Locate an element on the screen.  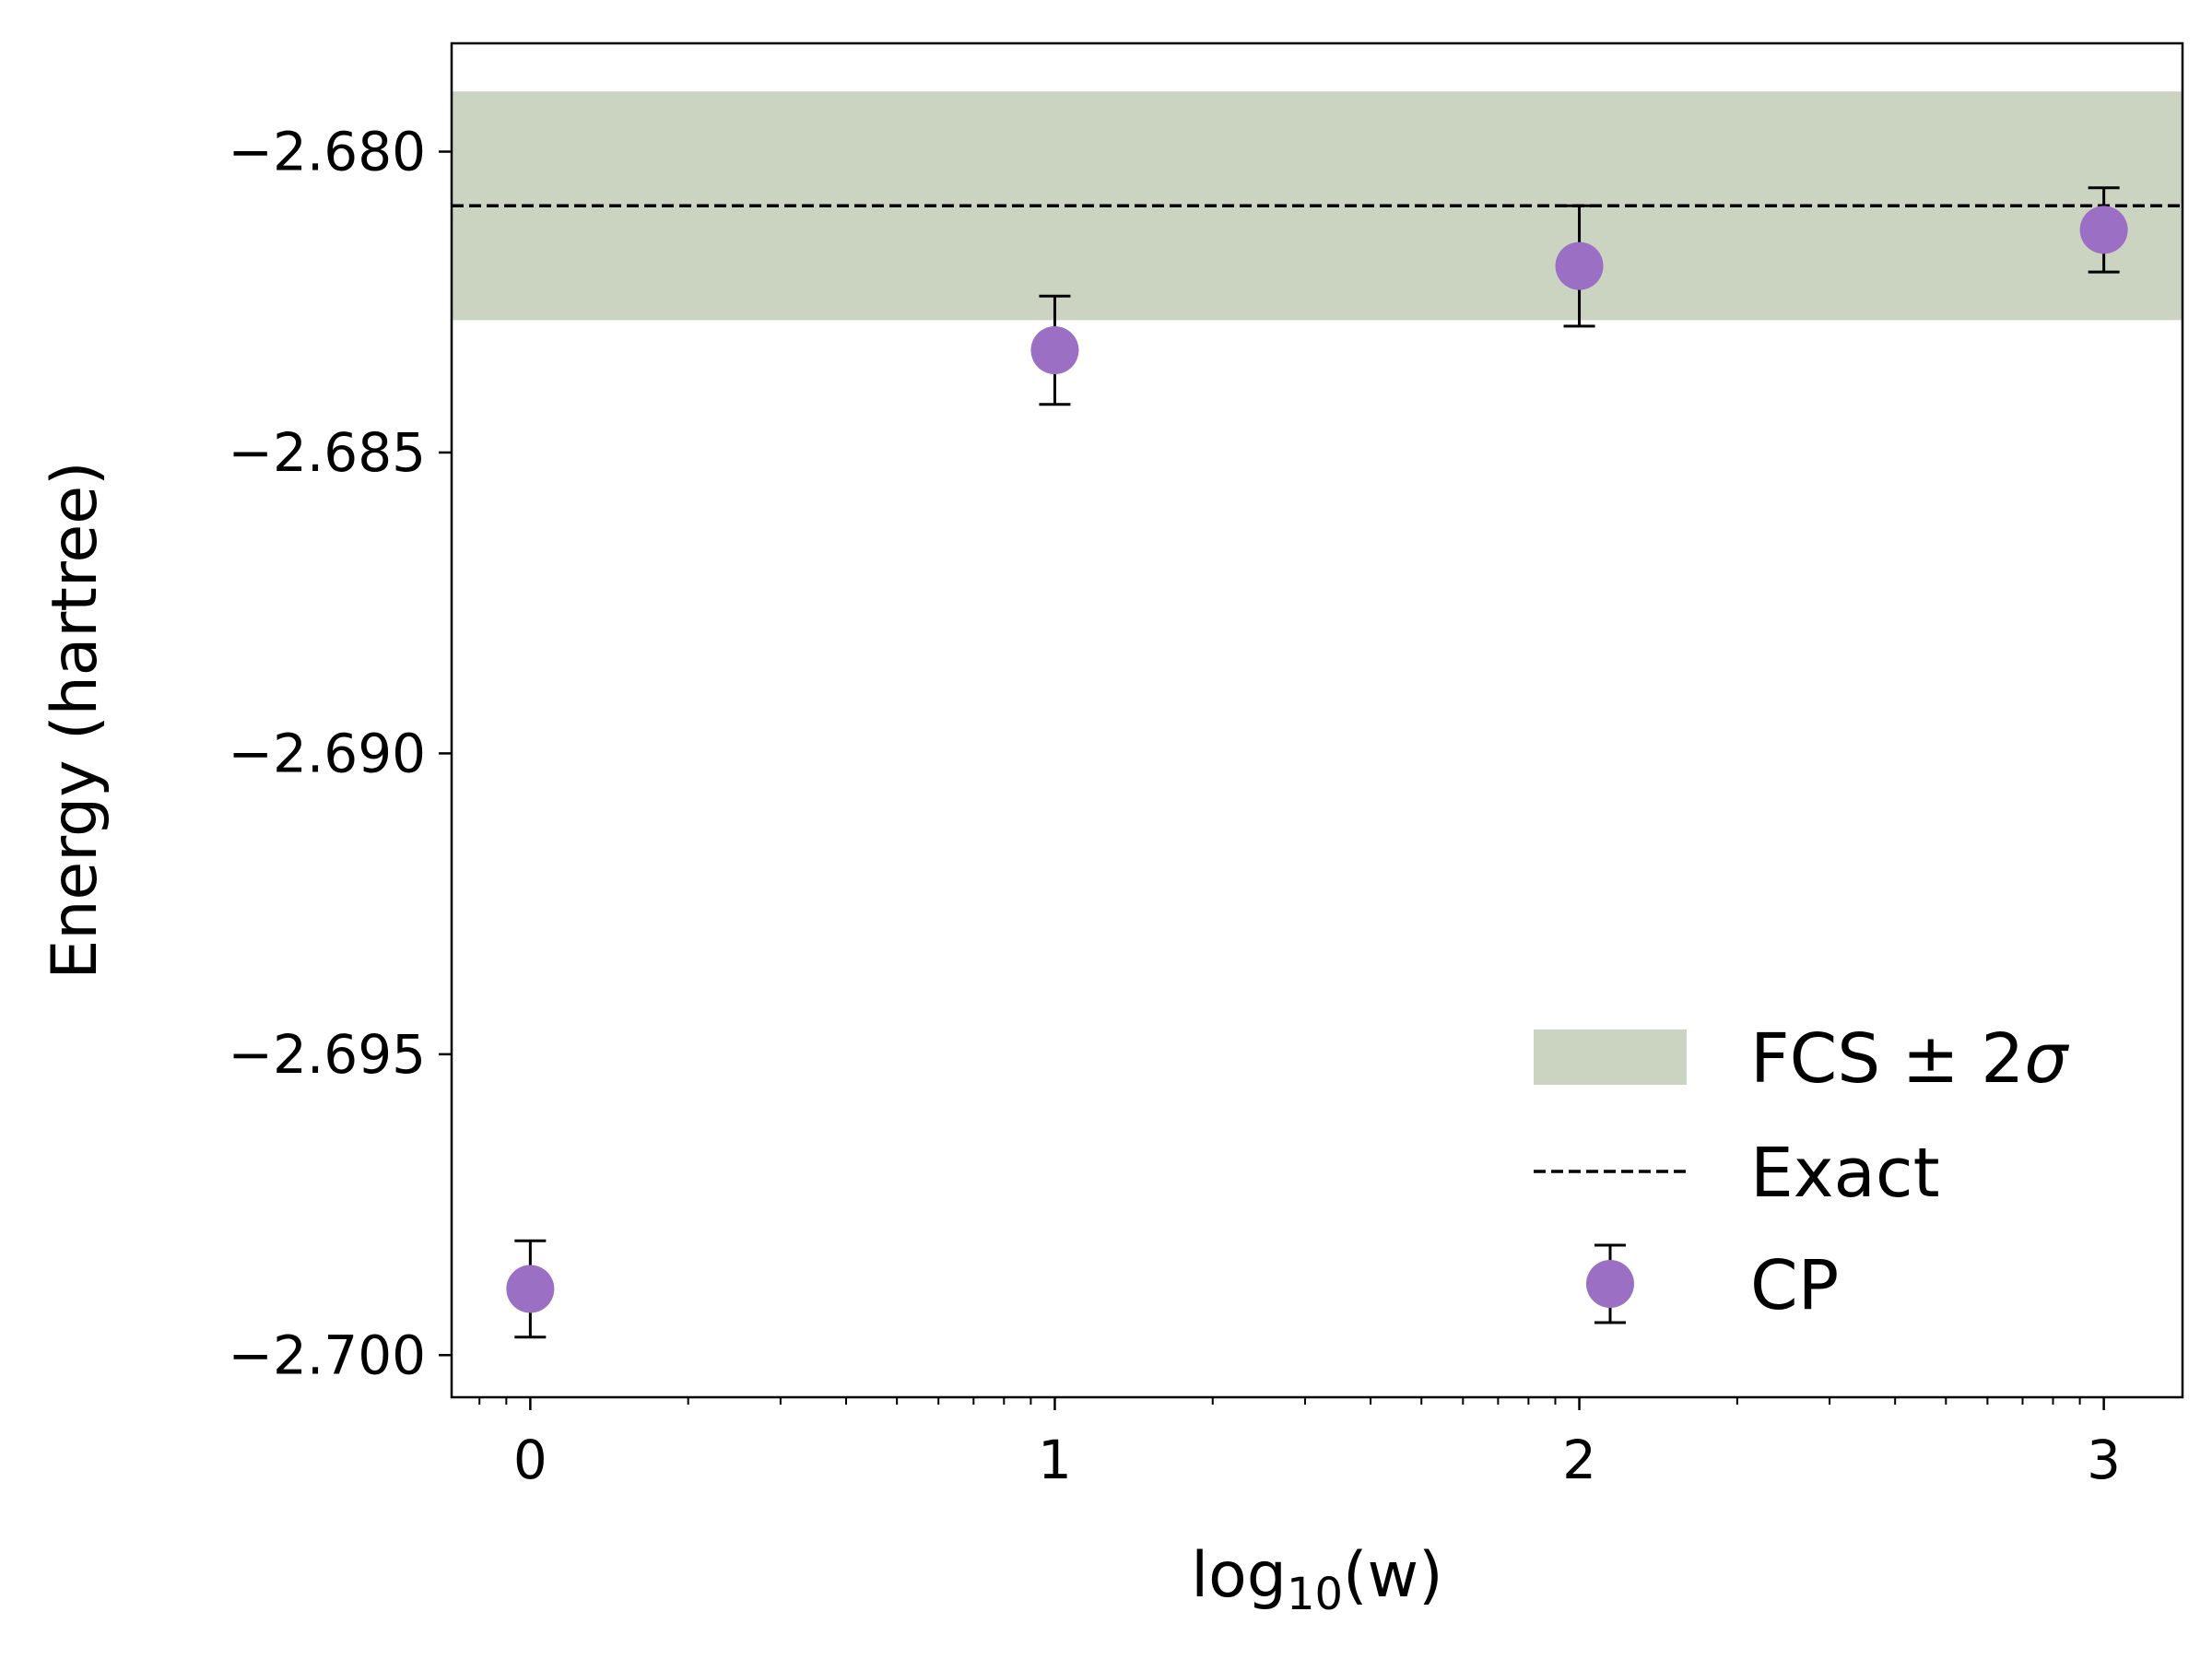
x-tick-label: 0 is located at coordinates (530, 1460).